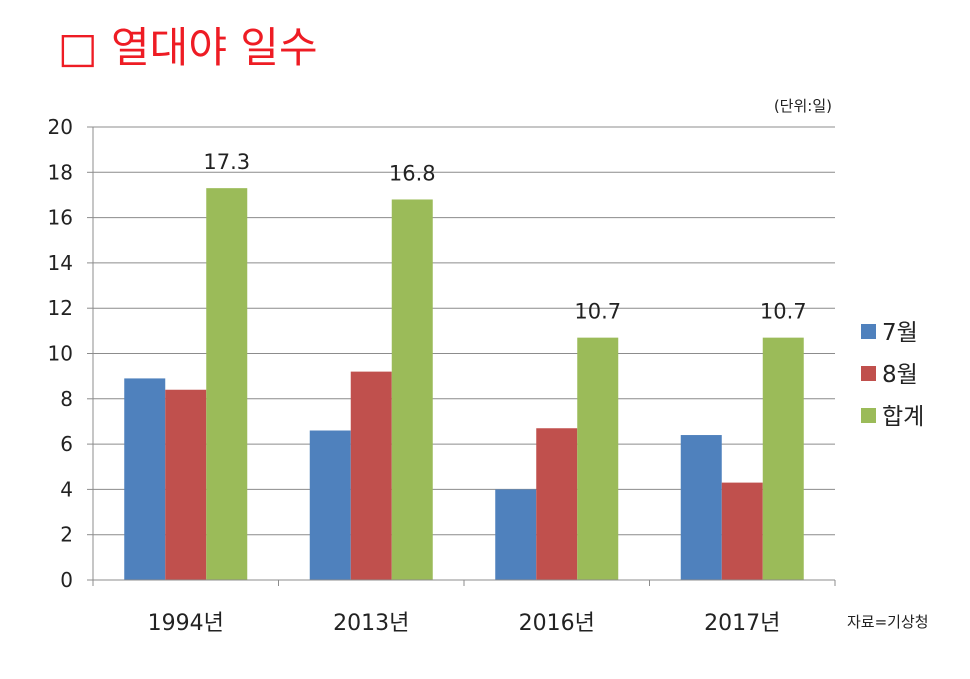 Image resolution: width=970 pixels, height=679 pixels. What do you see at coordinates (66, 399) in the screenshot?
I see `y-tick-label: 8` at bounding box center [66, 399].